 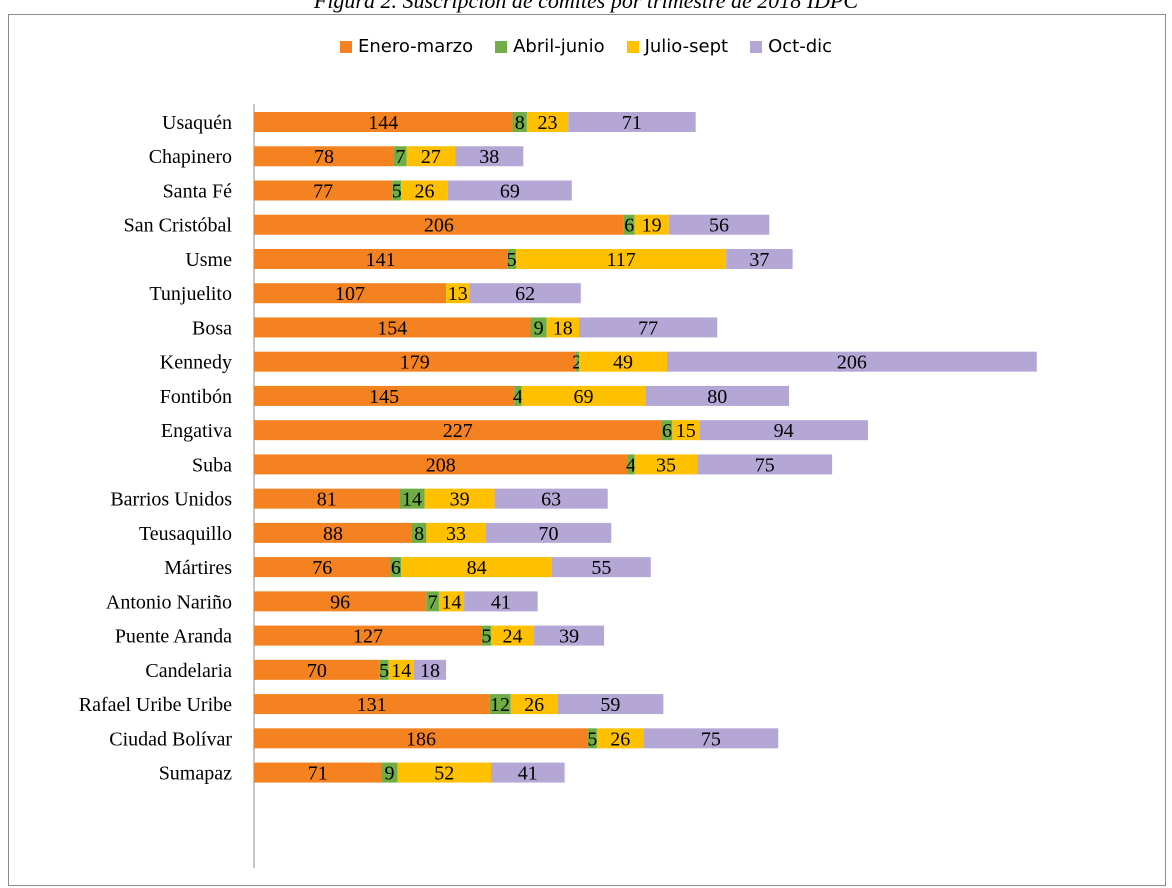 What do you see at coordinates (456, 534) in the screenshot?
I see `bar-data-label: 33` at bounding box center [456, 534].